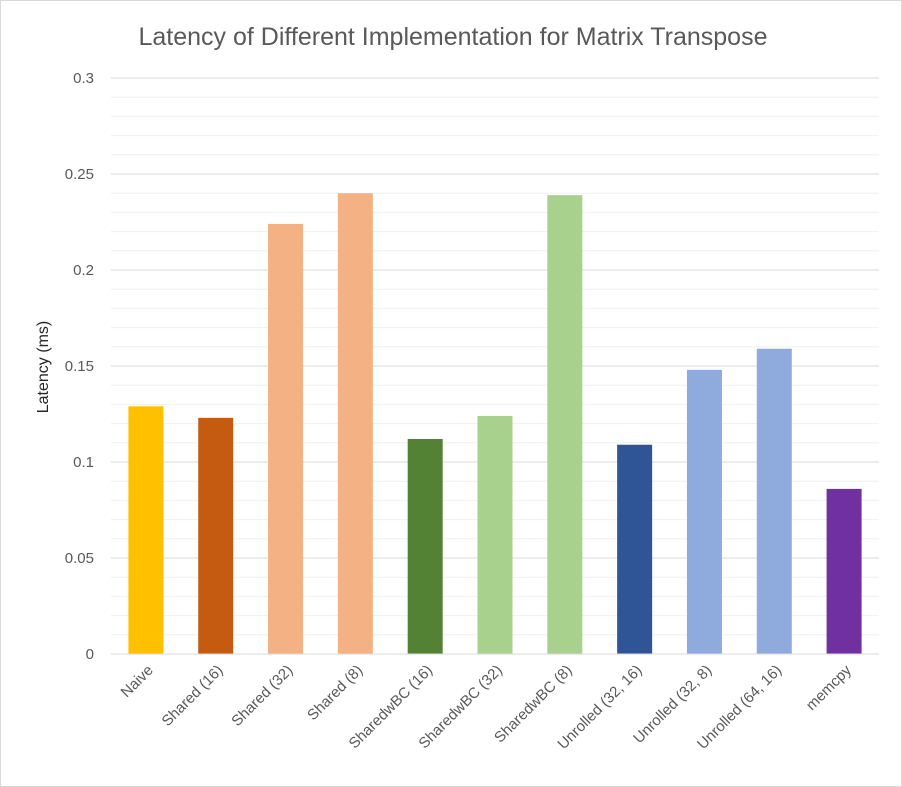 Image resolution: width=902 pixels, height=787 pixels. Describe the element at coordinates (146, 530) in the screenshot. I see `bar-naive` at that location.